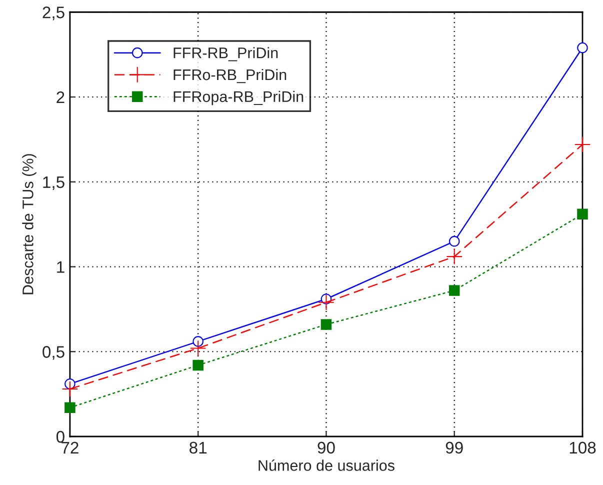 The width and height of the screenshot is (603, 485). Describe the element at coordinates (53, 183) in the screenshot. I see `y-tick-label: 1,5` at that location.